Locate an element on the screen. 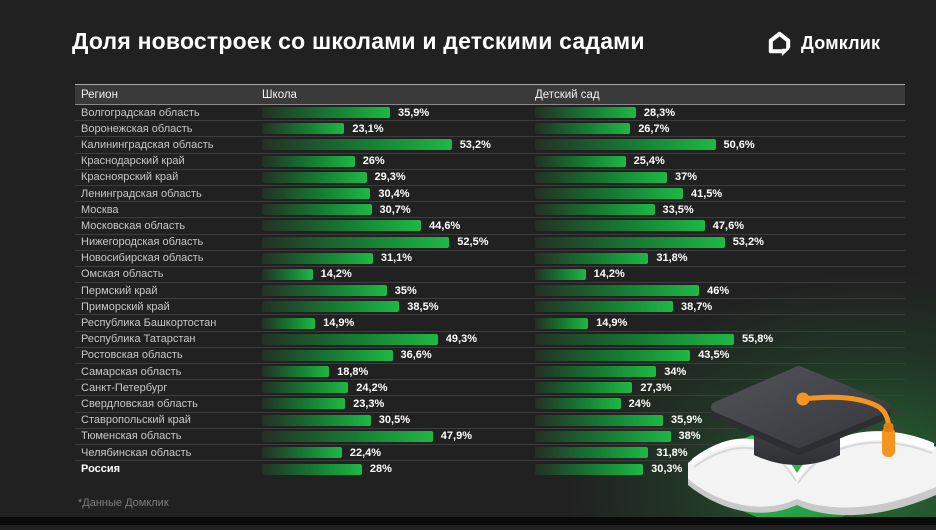  school-bar-cell: 49,3% is located at coordinates (398, 339).